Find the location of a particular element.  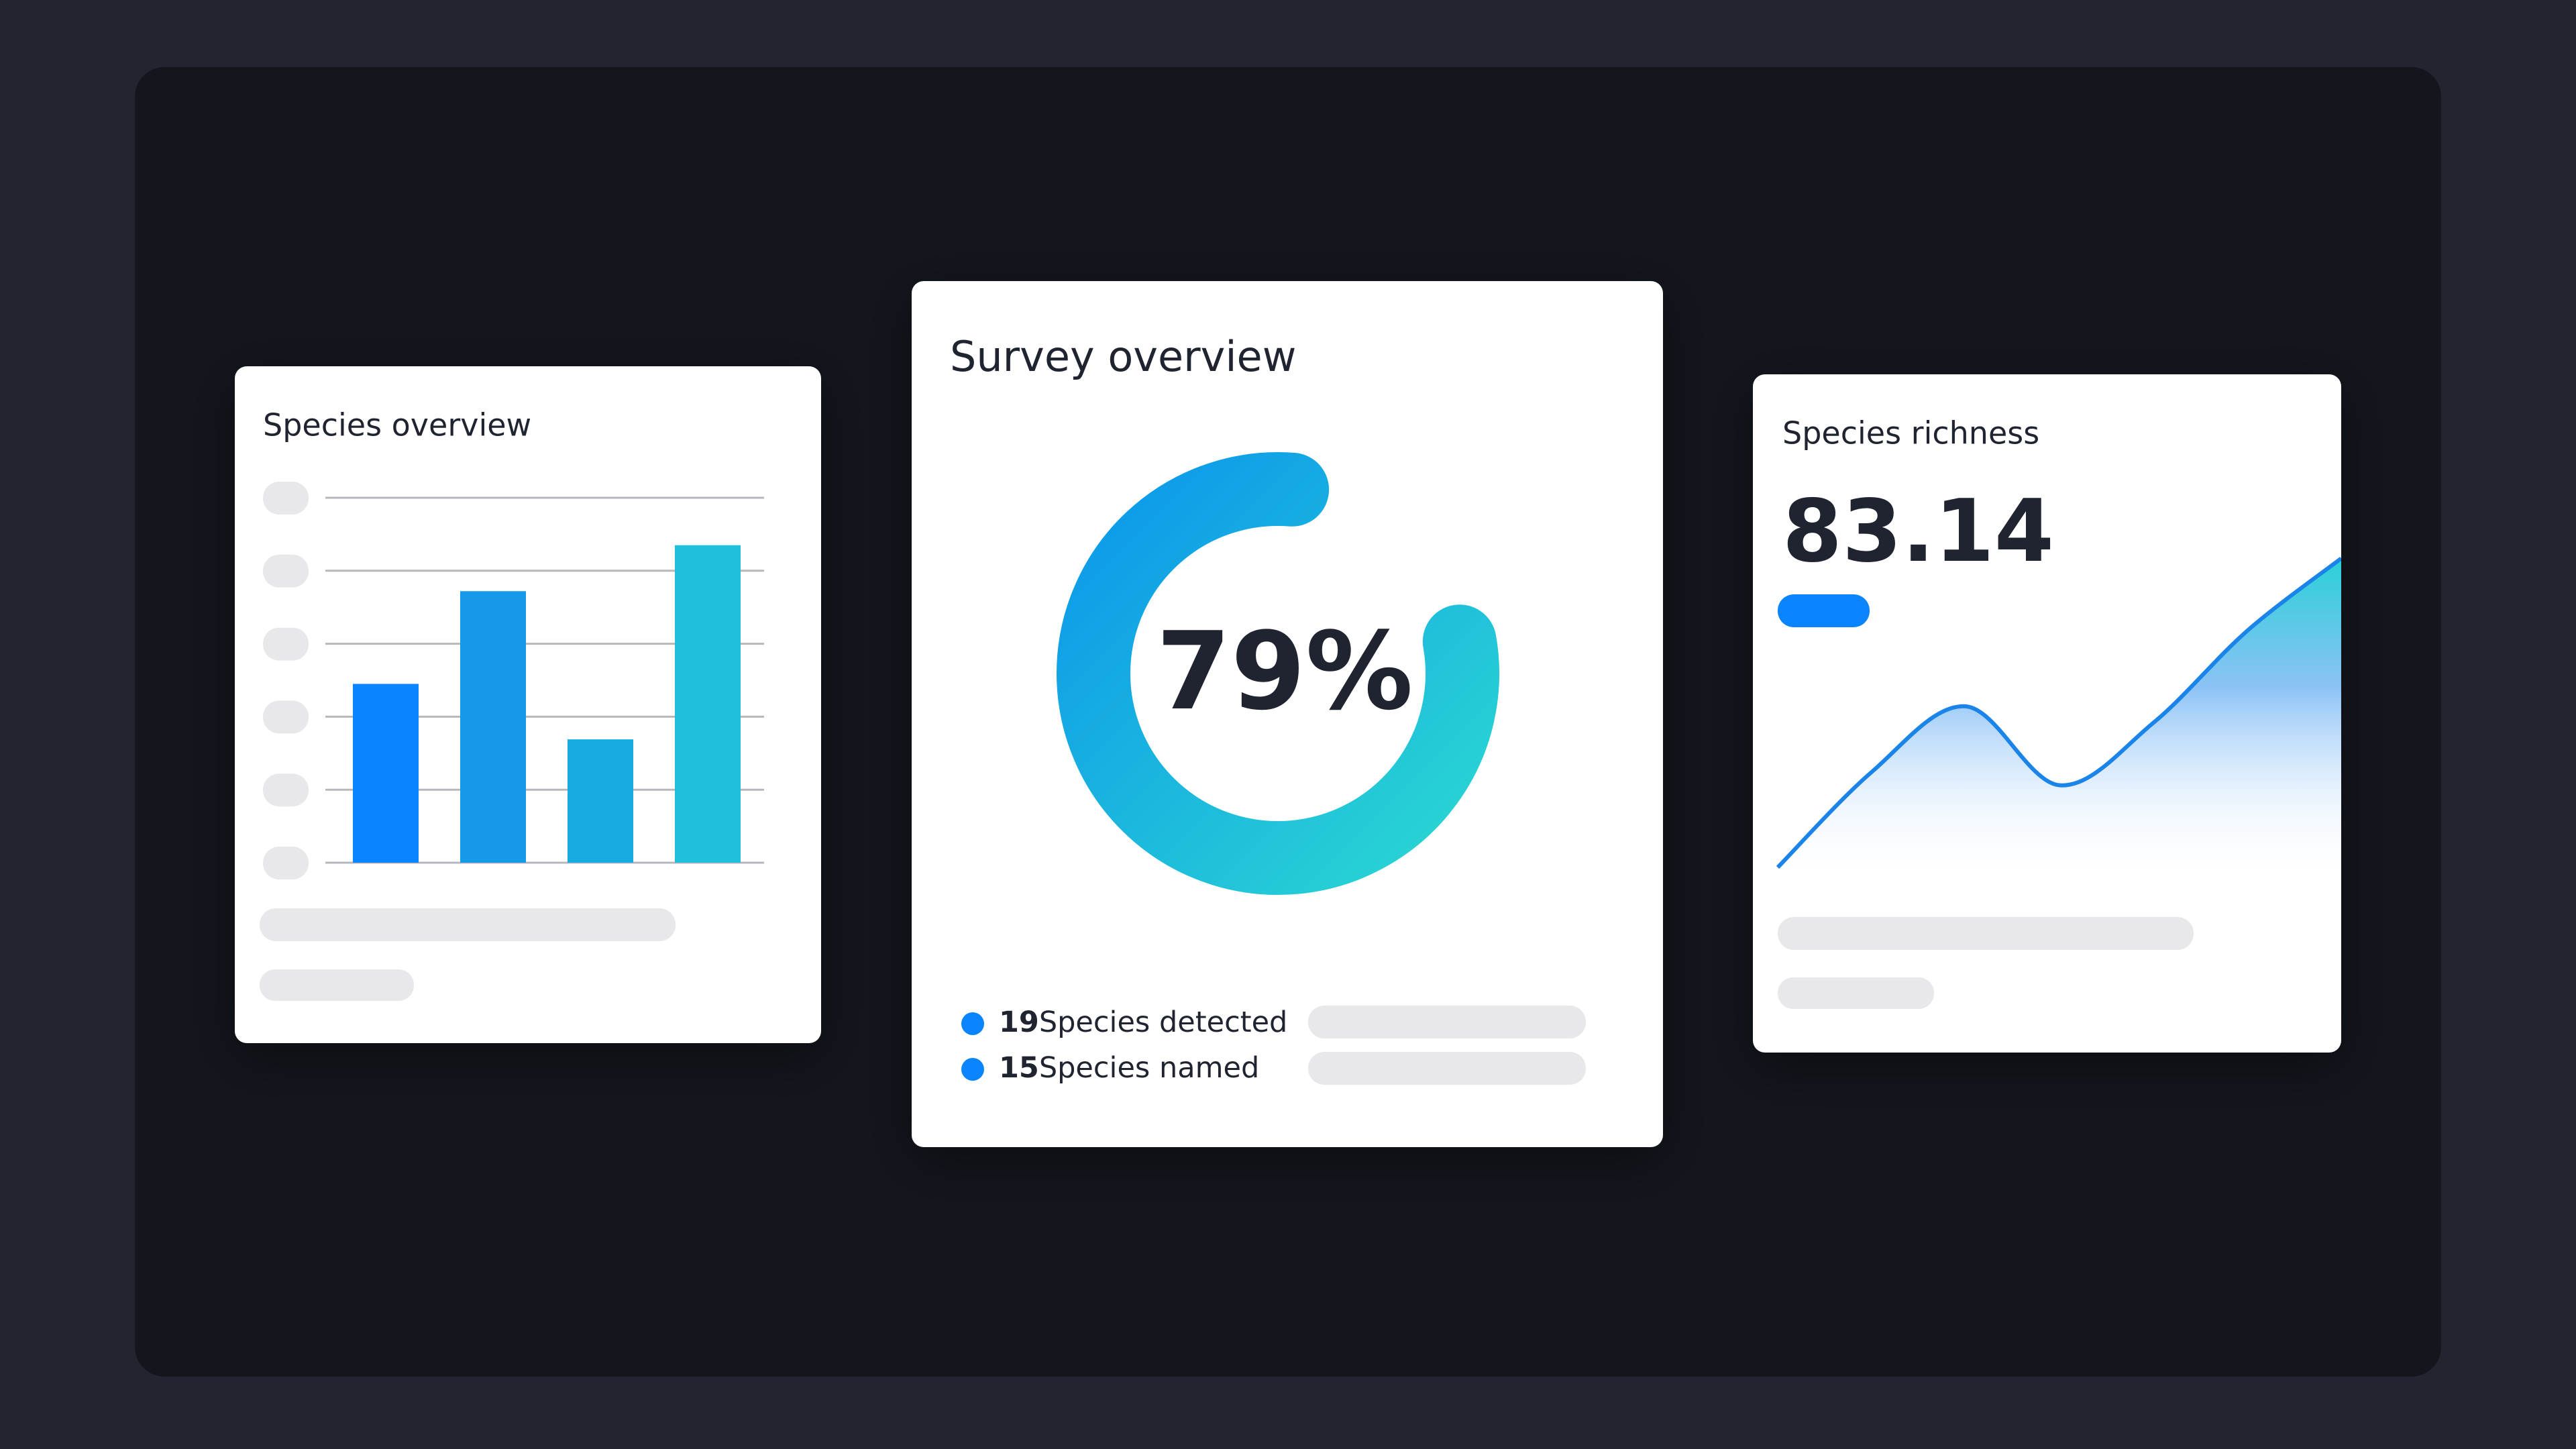

kpi-value: 83.14 is located at coordinates (1918, 532).